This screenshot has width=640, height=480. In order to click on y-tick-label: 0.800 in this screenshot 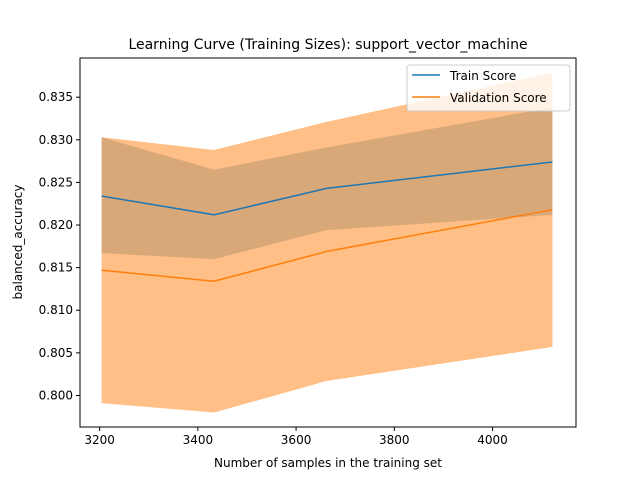, I will do `click(56, 395)`.